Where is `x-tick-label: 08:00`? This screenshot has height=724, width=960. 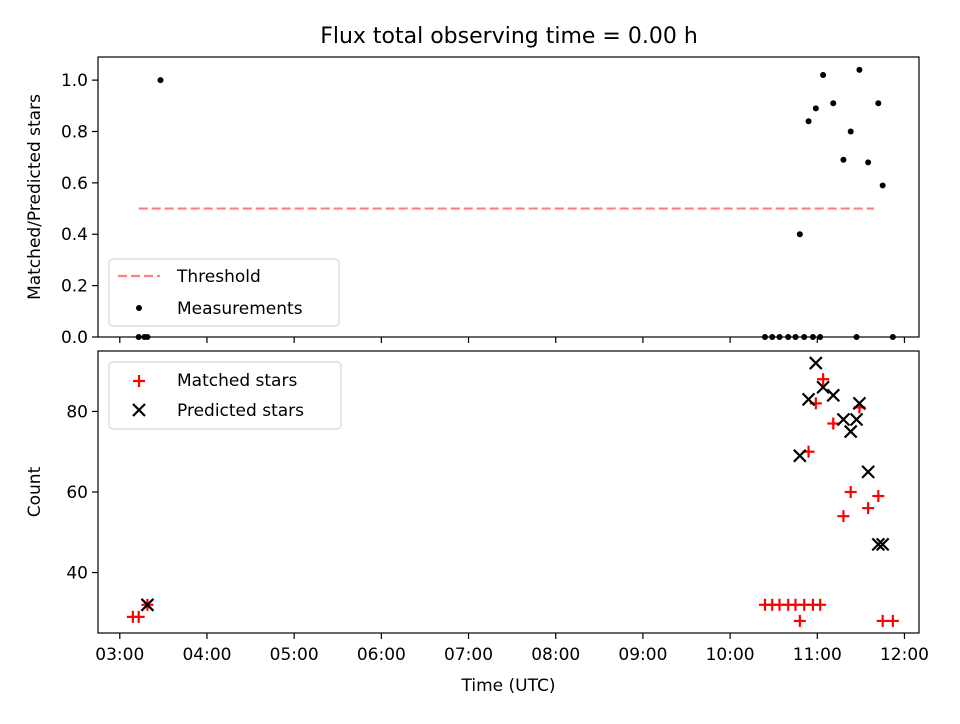 x-tick-label: 08:00 is located at coordinates (555, 655).